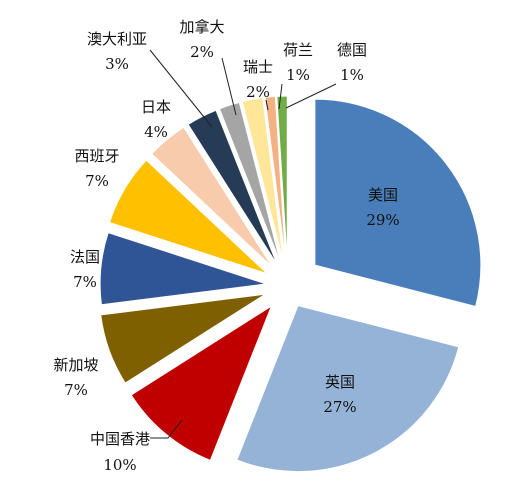 The image size is (524, 483). Describe the element at coordinates (382, 220) in the screenshot. I see `label-pct-us: 29%` at that location.